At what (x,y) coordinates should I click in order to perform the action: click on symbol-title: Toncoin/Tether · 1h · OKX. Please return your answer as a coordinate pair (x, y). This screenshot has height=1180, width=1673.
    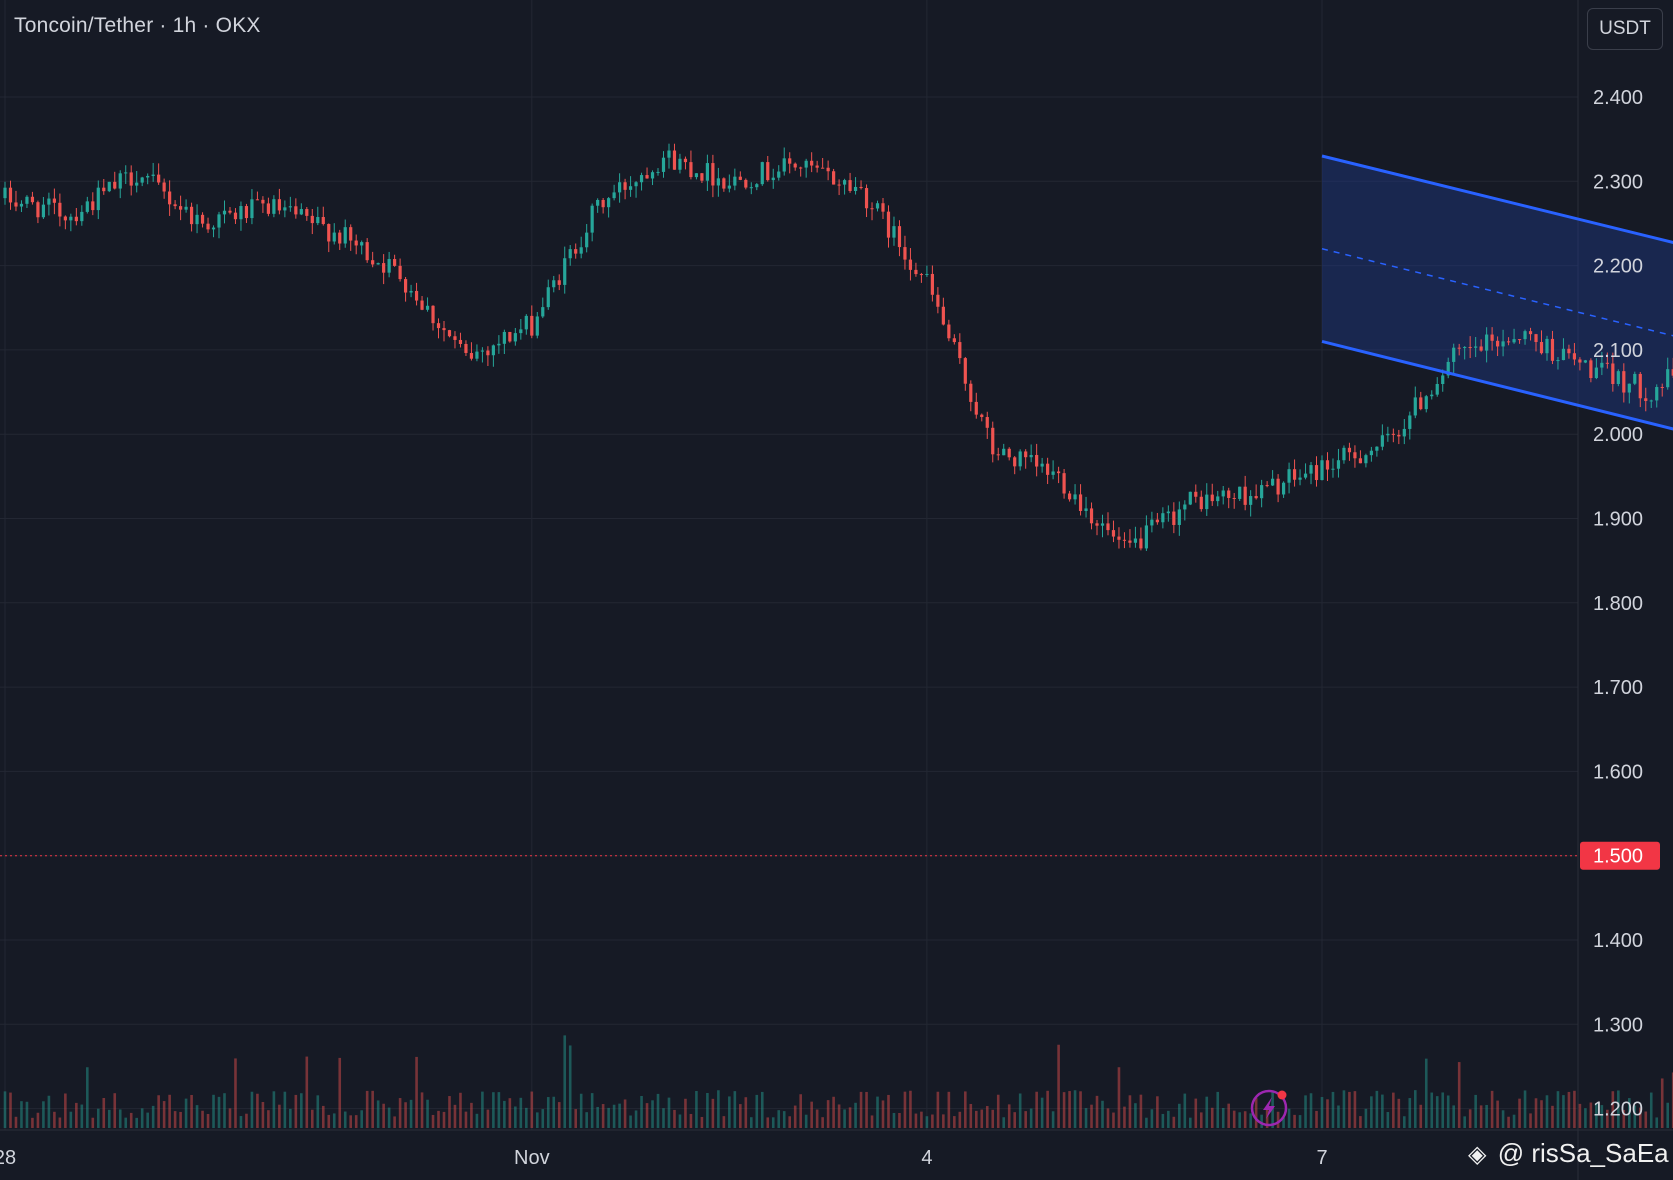
    Looking at the image, I should click on (137, 25).